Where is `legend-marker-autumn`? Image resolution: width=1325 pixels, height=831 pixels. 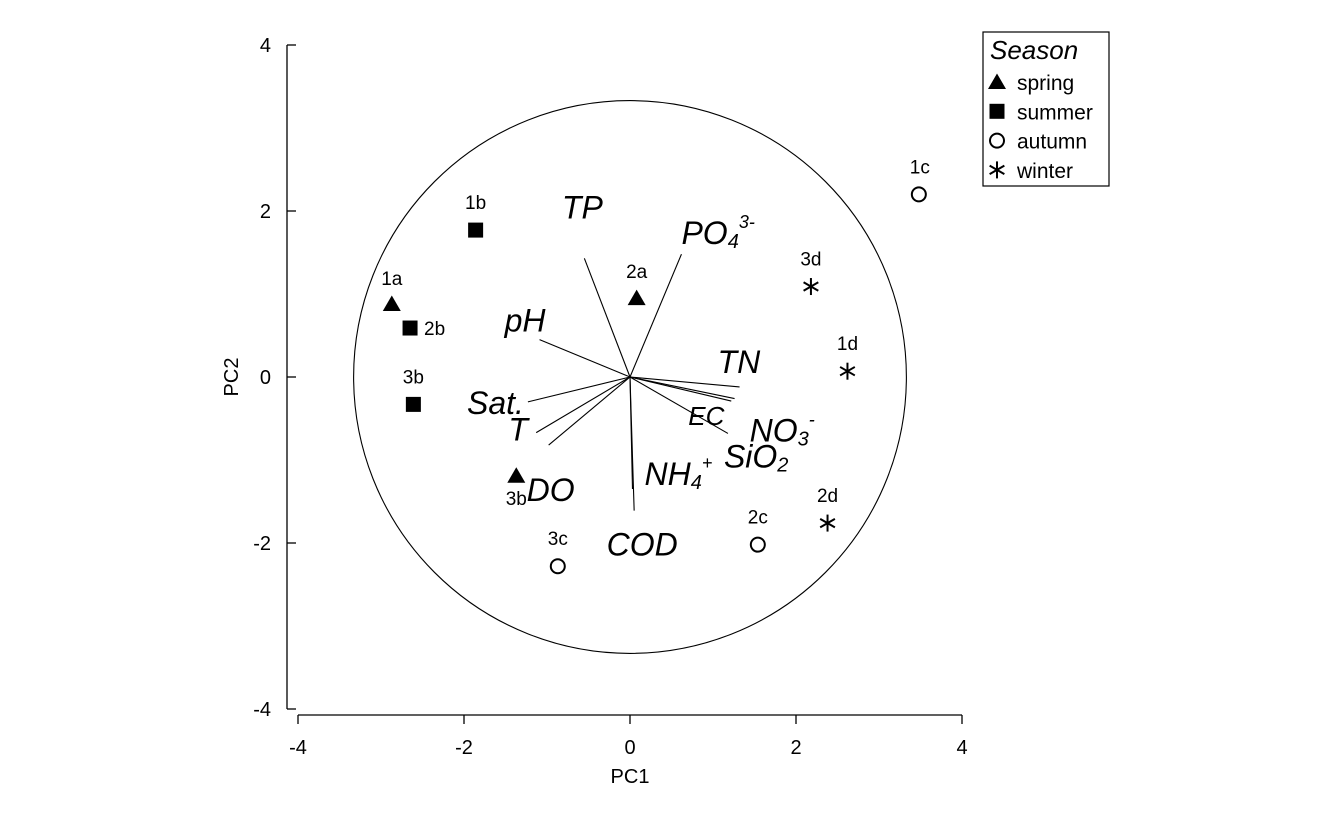
legend-marker-autumn is located at coordinates (997, 140).